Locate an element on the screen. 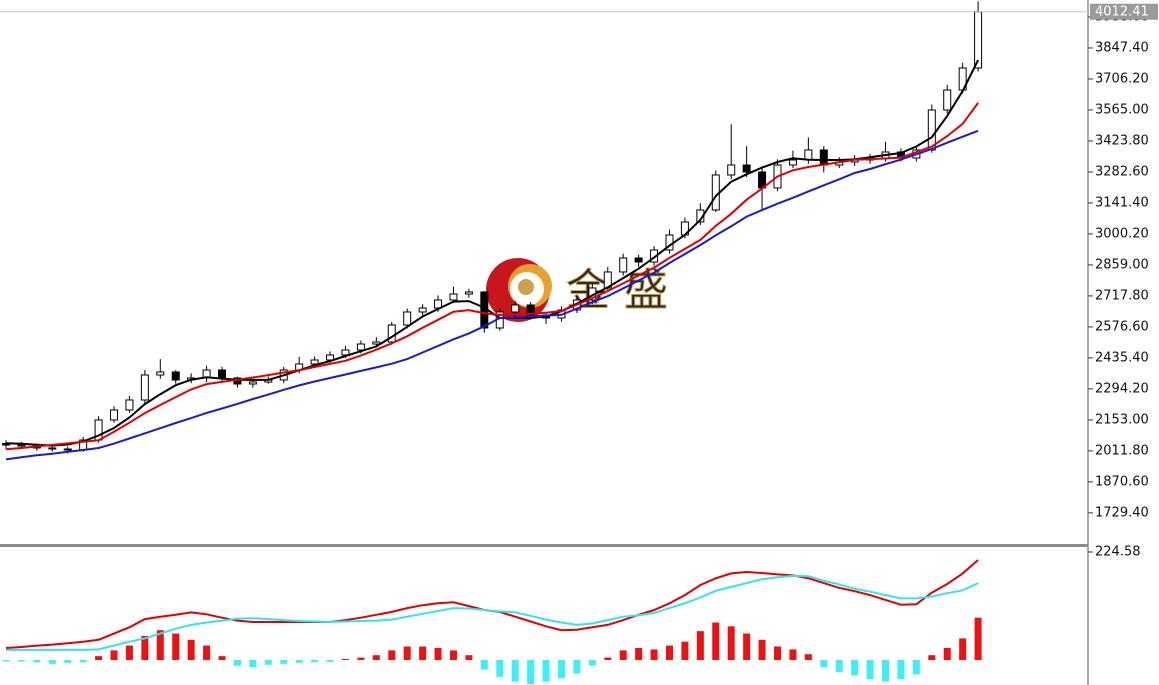 The height and width of the screenshot is (685, 1159). y-tick-label: 3565.00 is located at coordinates (1122, 109).